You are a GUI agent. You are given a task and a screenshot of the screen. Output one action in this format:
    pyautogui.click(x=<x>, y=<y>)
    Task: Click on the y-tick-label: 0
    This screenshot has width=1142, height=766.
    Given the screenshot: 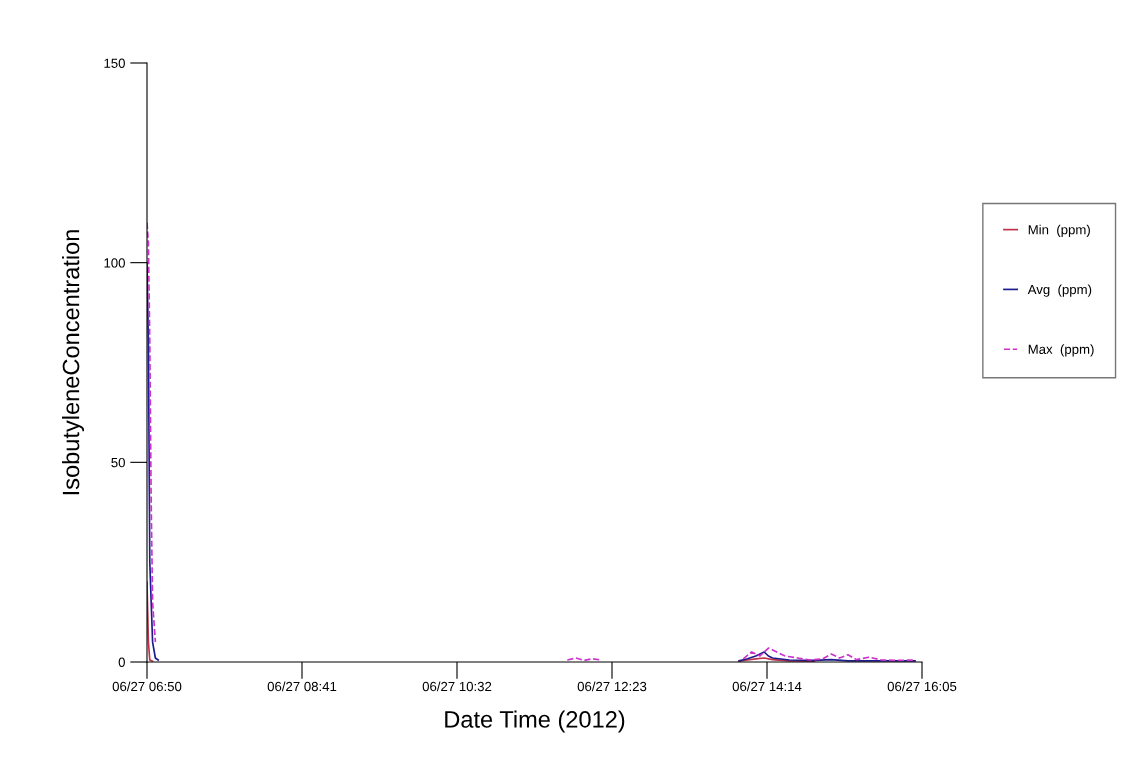 What is the action you would take?
    pyautogui.click(x=121, y=662)
    